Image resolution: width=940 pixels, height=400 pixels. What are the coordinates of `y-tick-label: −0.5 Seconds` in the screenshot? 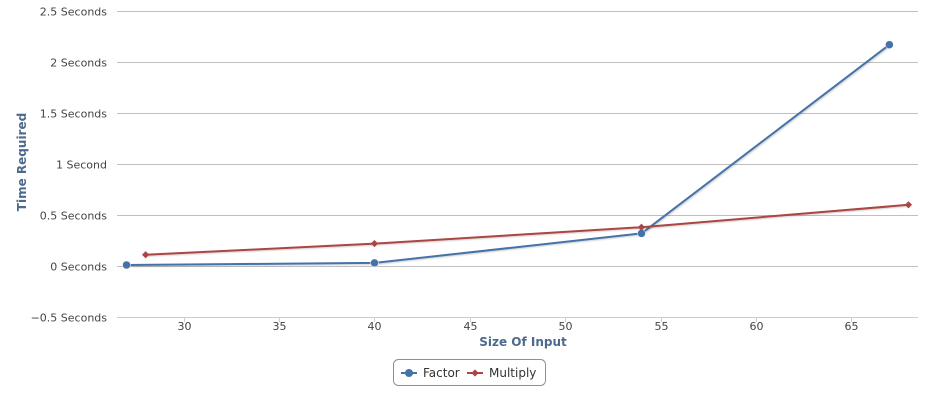 It's located at (69, 318).